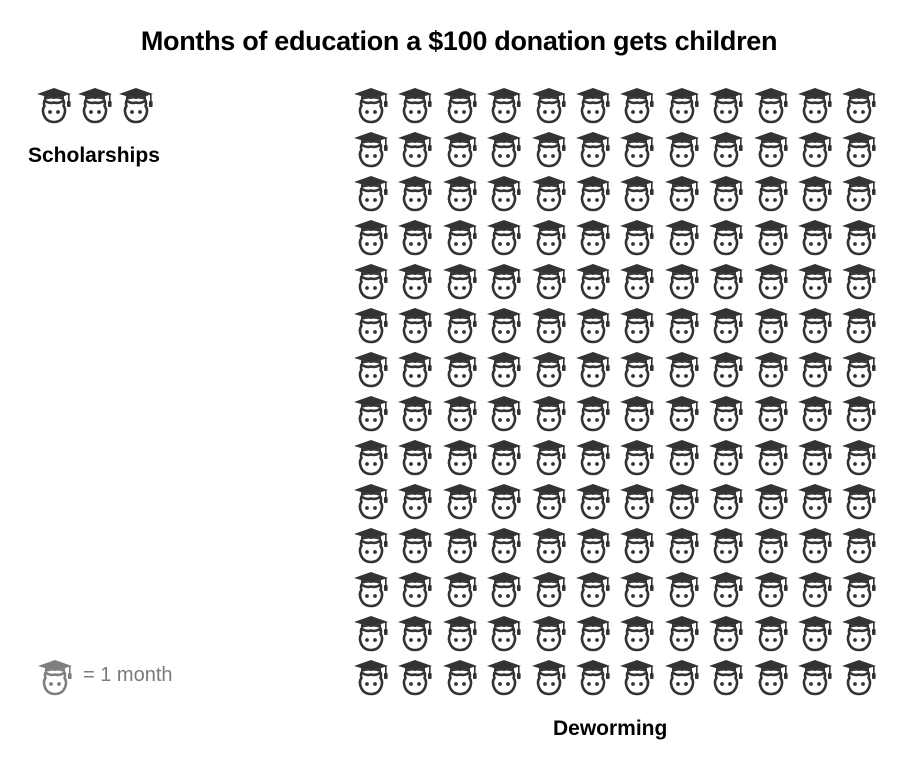 This screenshot has height=757, width=918. I want to click on legend-text: = 1 month, so click(128, 675).